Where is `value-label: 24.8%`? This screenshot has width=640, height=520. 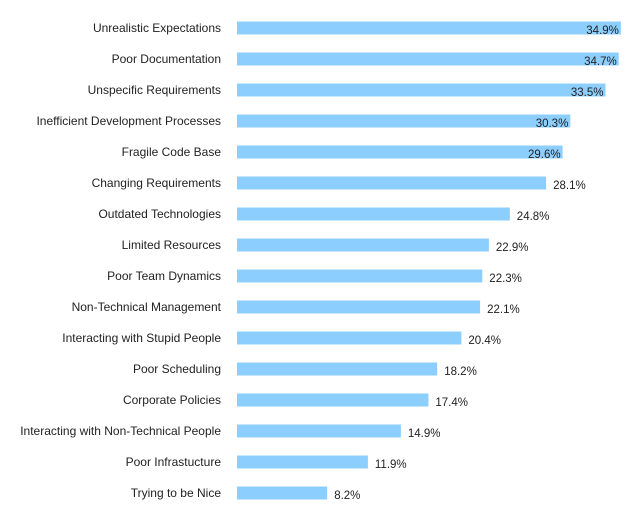
value-label: 24.8% is located at coordinates (533, 217).